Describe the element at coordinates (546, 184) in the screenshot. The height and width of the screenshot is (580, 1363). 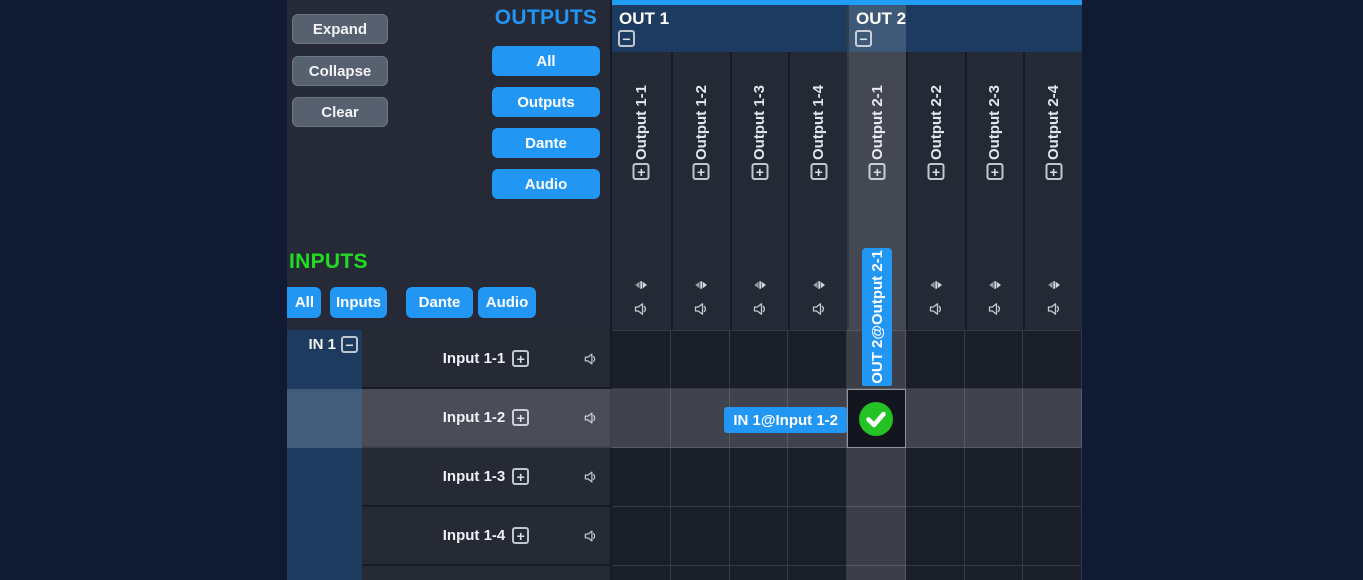
I see `outputs-filter-audio: Audio` at that location.